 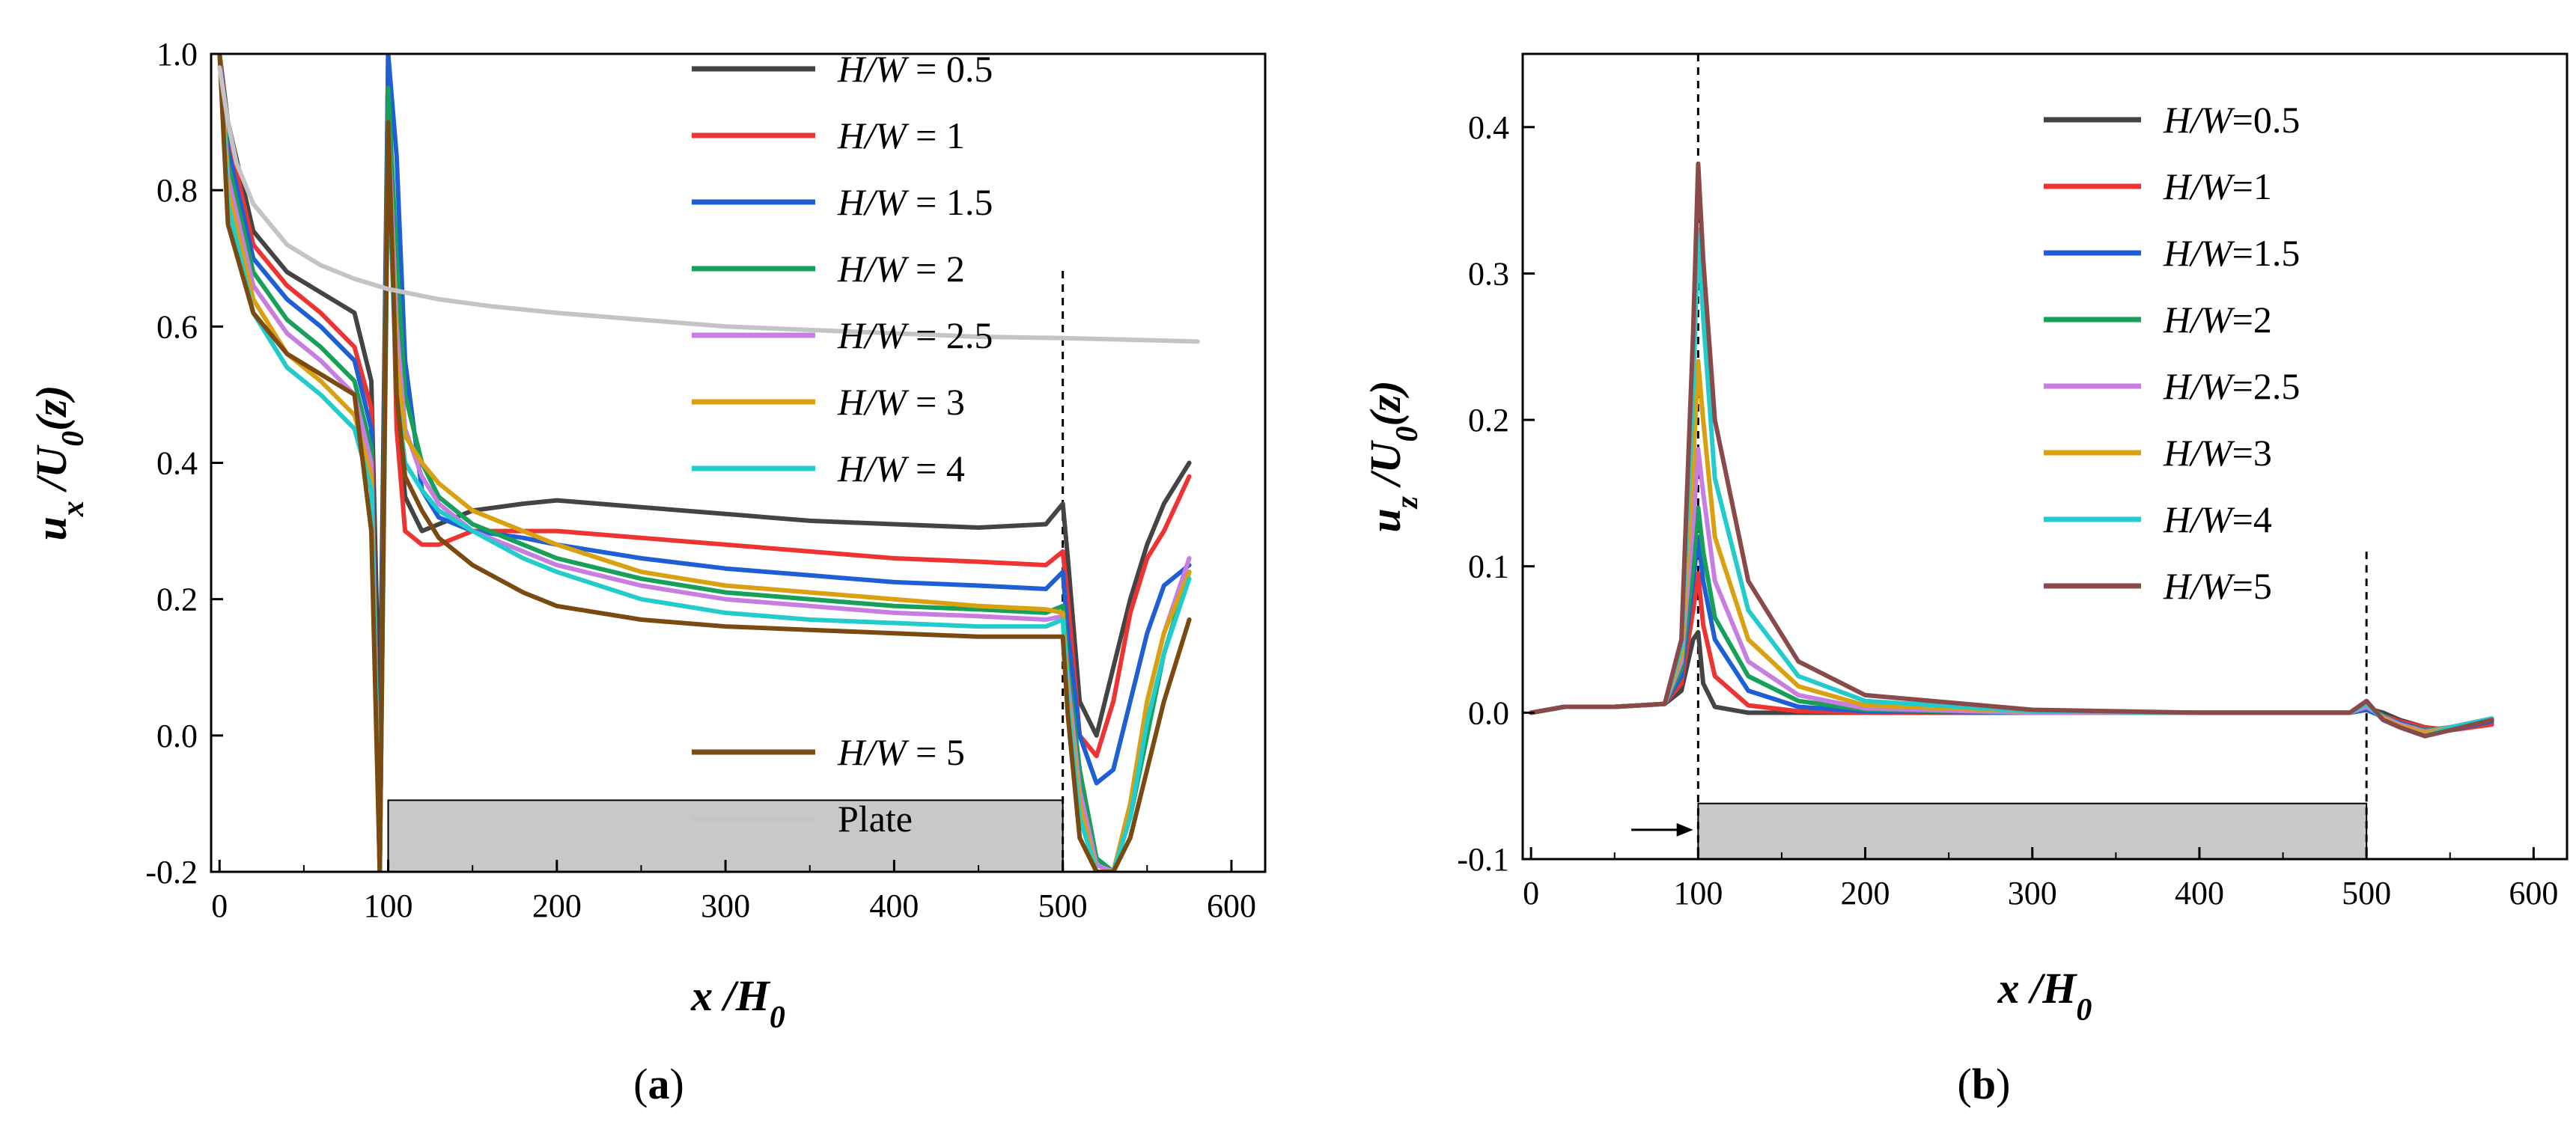 What do you see at coordinates (936, 402) in the screenshot?
I see `legend-label-value: = 3` at bounding box center [936, 402].